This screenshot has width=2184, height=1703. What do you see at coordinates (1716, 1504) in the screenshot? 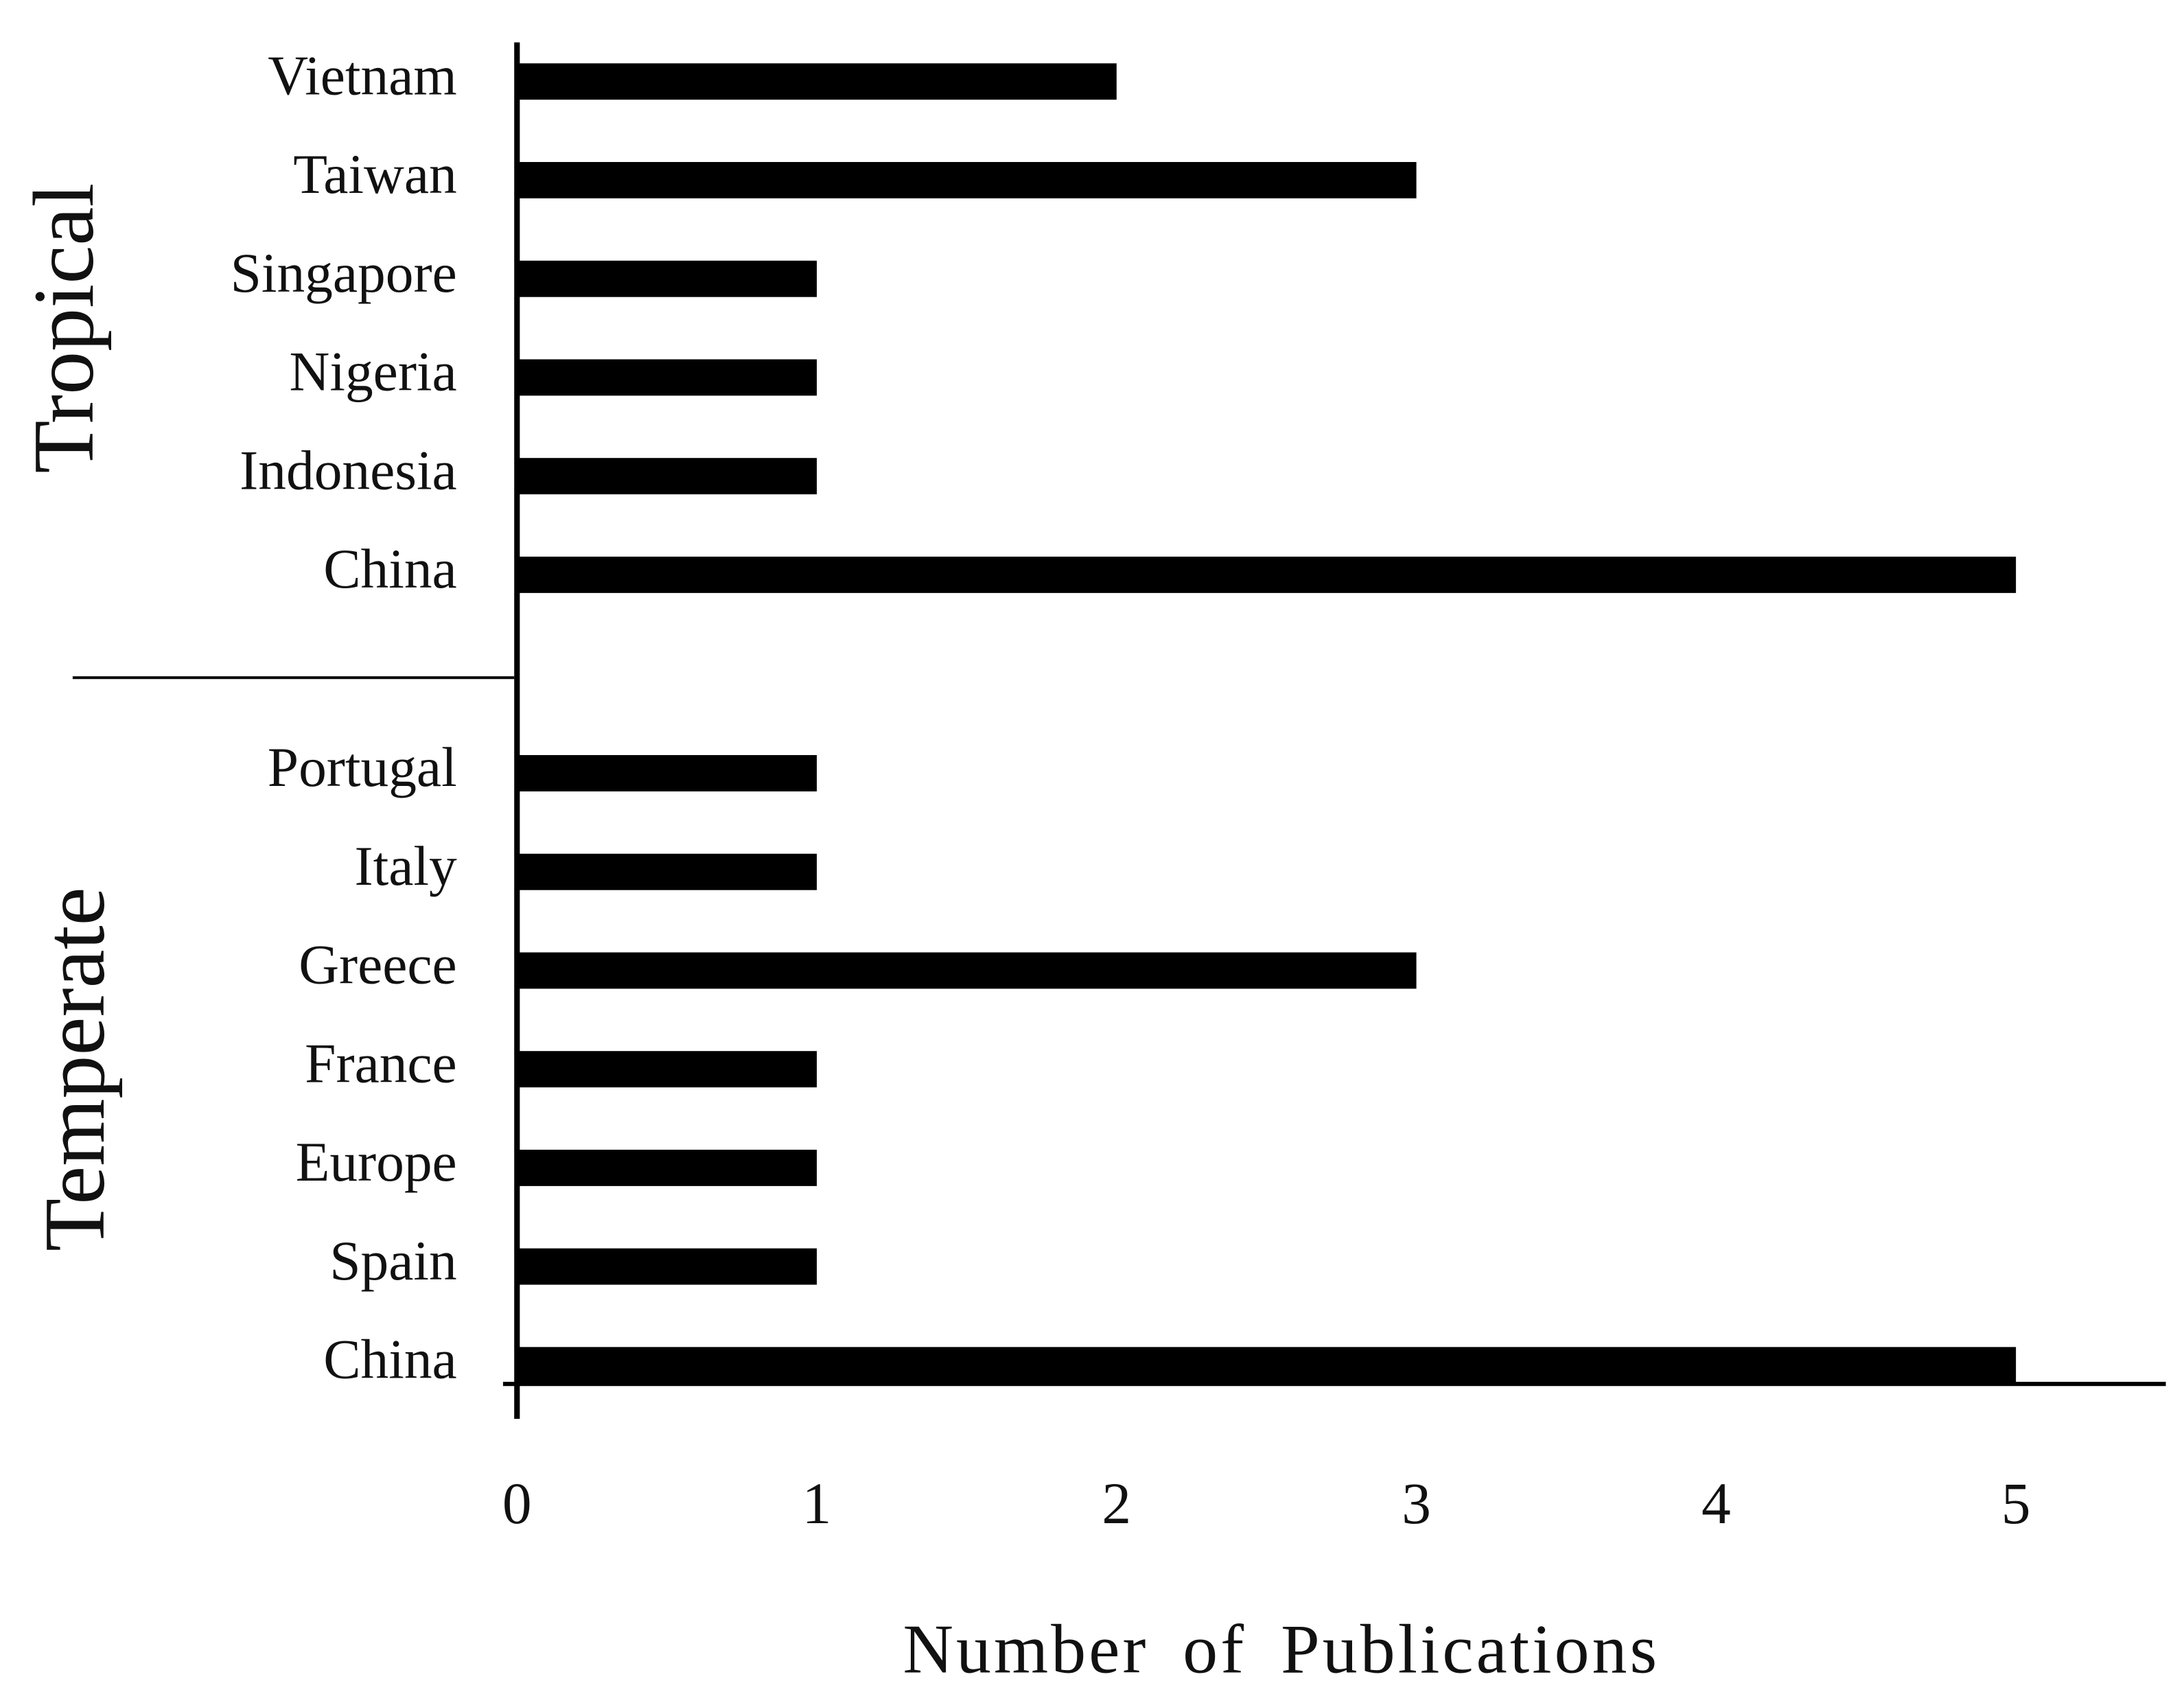
I see `x-tick-label: 4` at bounding box center [1716, 1504].